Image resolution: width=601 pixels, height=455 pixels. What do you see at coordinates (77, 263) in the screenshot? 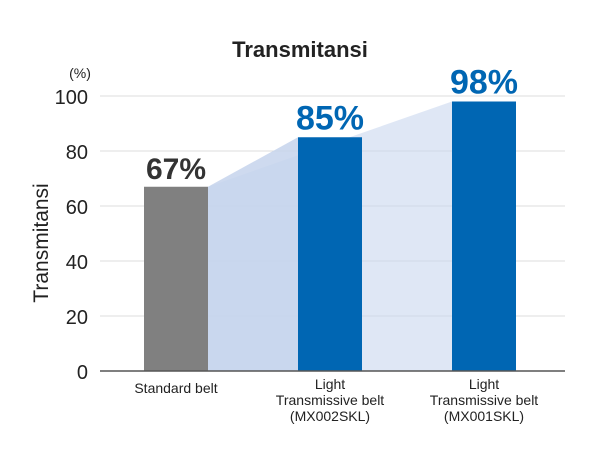
I see `y-tick-label: 40` at bounding box center [77, 263].